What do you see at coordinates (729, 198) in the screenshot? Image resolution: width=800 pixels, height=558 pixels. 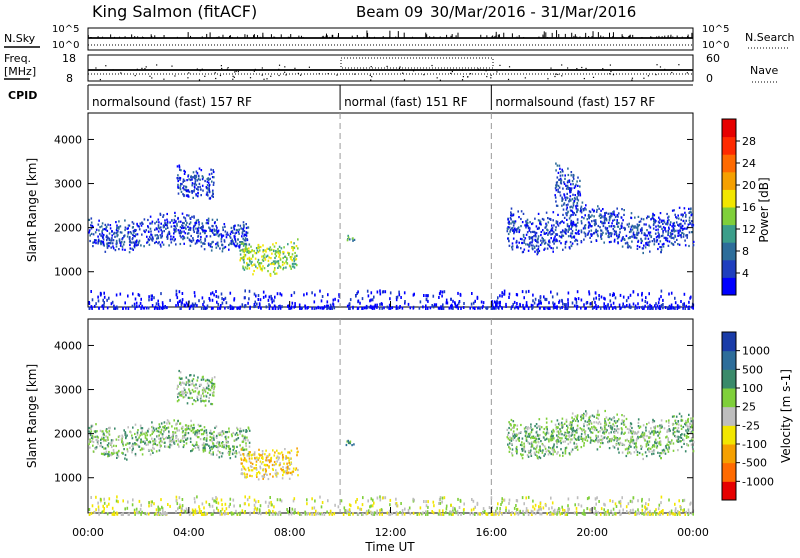 I see `power-colorbar-swatch` at bounding box center [729, 198].